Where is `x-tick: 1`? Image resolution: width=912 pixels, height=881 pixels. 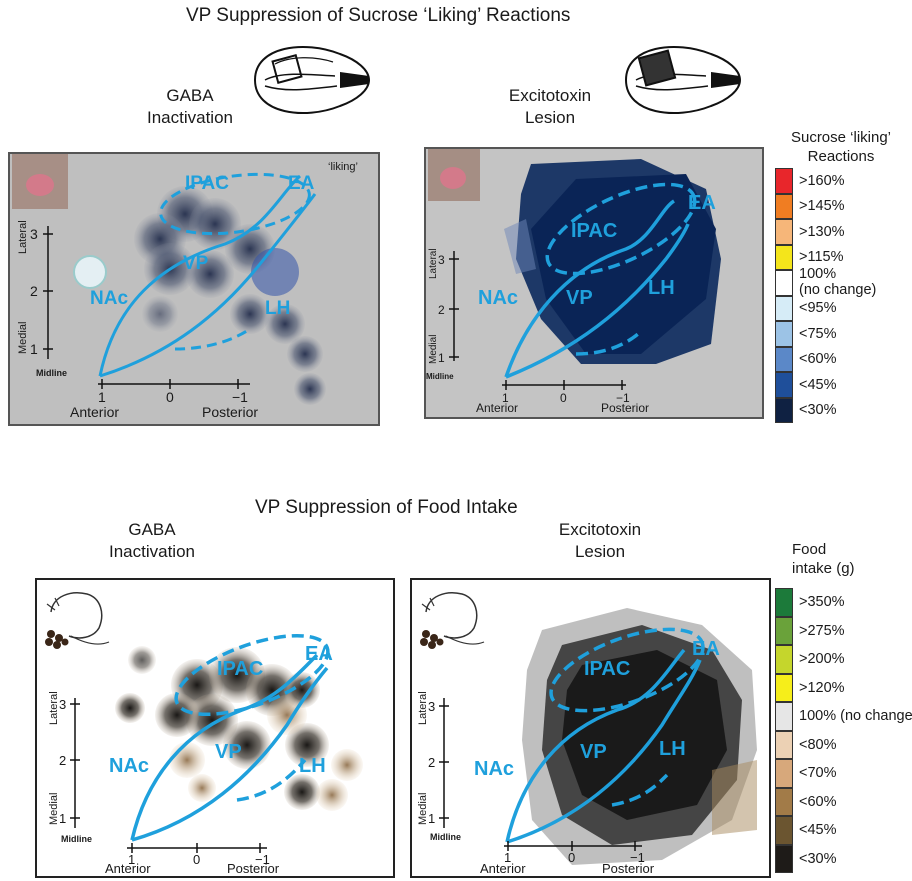 x-tick: 1 is located at coordinates (102, 397).